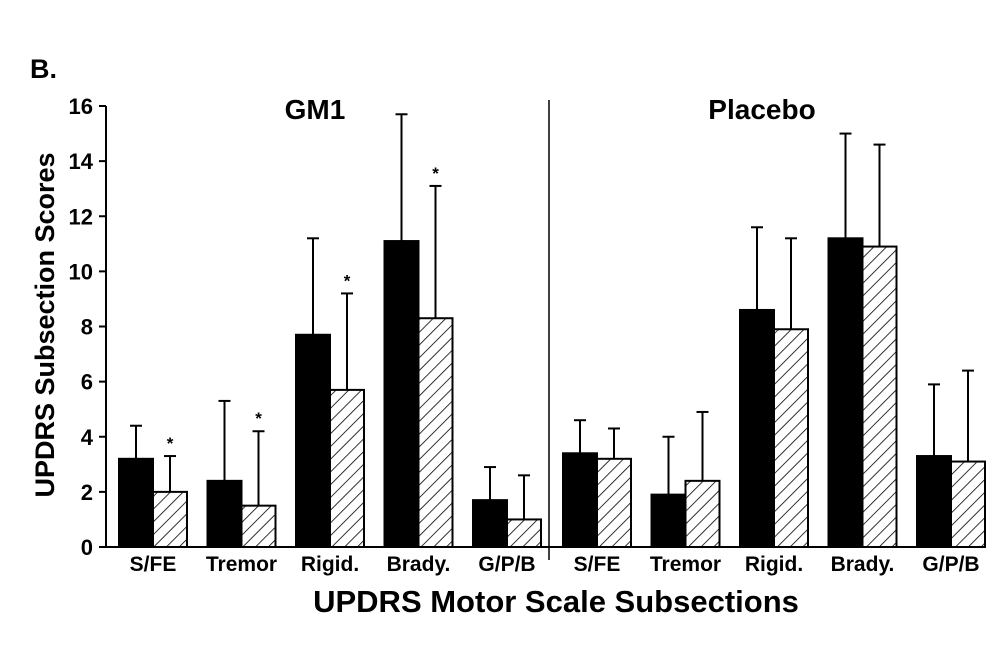 This screenshot has width=1007, height=666. Describe the element at coordinates (315, 109) in the screenshot. I see `group-title-gm1: GM1` at that location.